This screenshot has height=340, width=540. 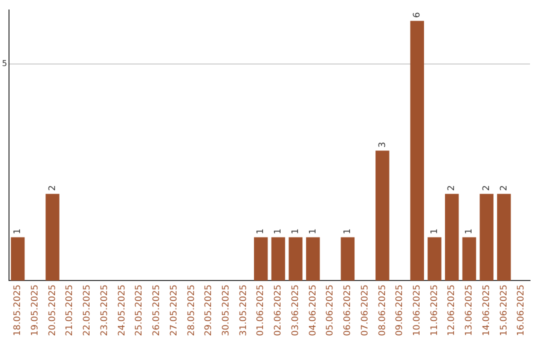 I want to click on x-tick-label: 08.06.2025, so click(x=383, y=310).